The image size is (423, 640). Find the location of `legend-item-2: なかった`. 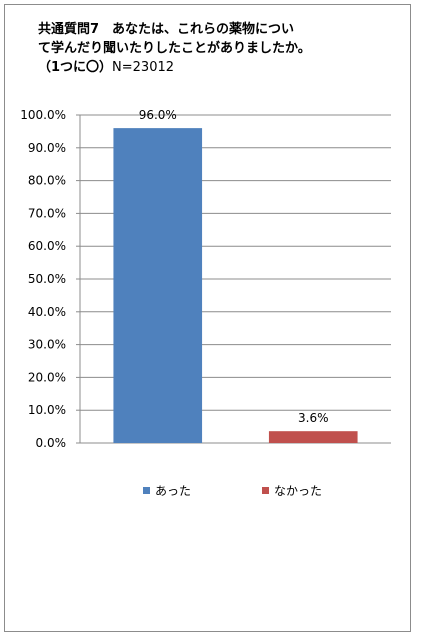

legend-item-2: なかった is located at coordinates (292, 490).